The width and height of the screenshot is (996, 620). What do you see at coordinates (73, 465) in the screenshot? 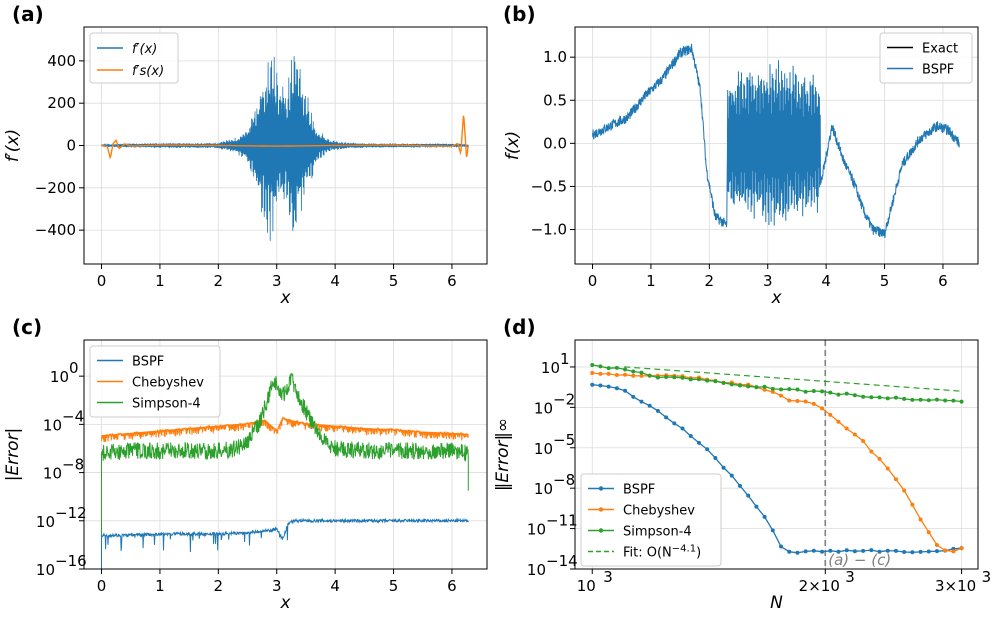
I see `y-tick-exponent: −8` at bounding box center [73, 465].